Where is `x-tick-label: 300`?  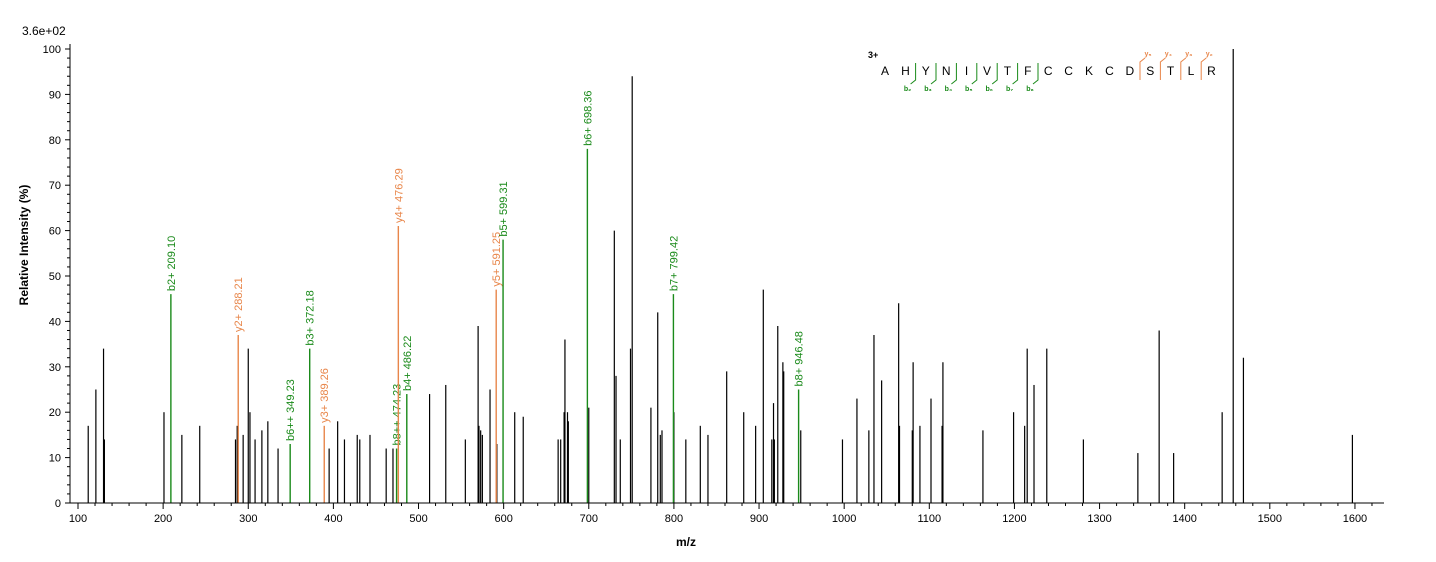 x-tick-label: 300 is located at coordinates (248, 519).